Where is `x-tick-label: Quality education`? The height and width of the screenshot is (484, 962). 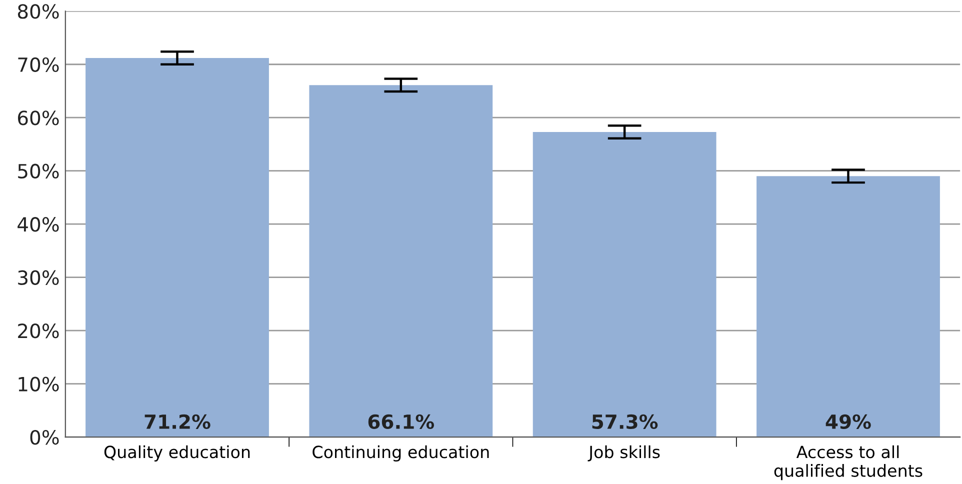
x-tick-label: Quality education is located at coordinates (177, 453).